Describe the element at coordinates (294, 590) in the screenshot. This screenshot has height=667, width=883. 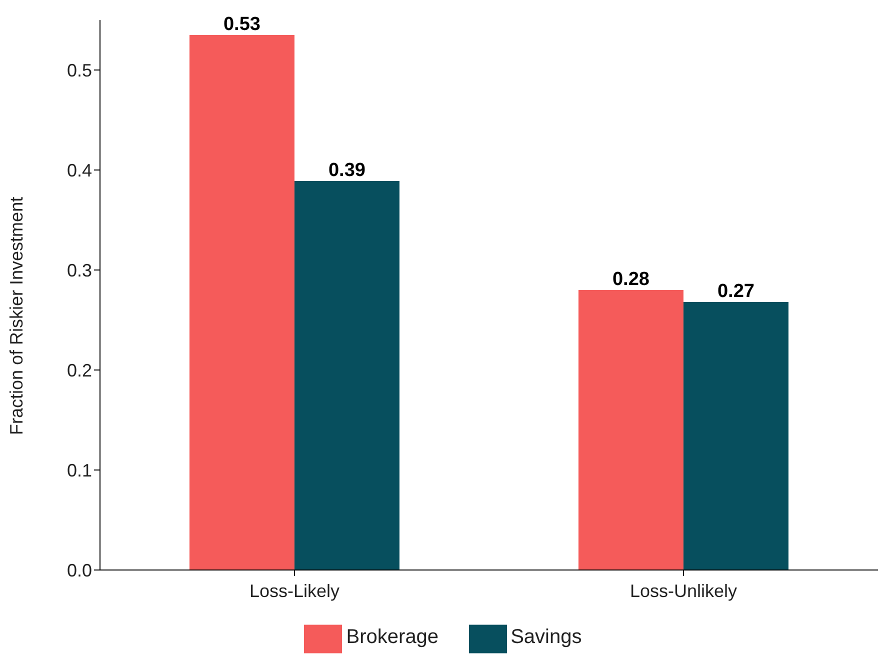
I see `x-tick-label: Loss-Likely` at that location.